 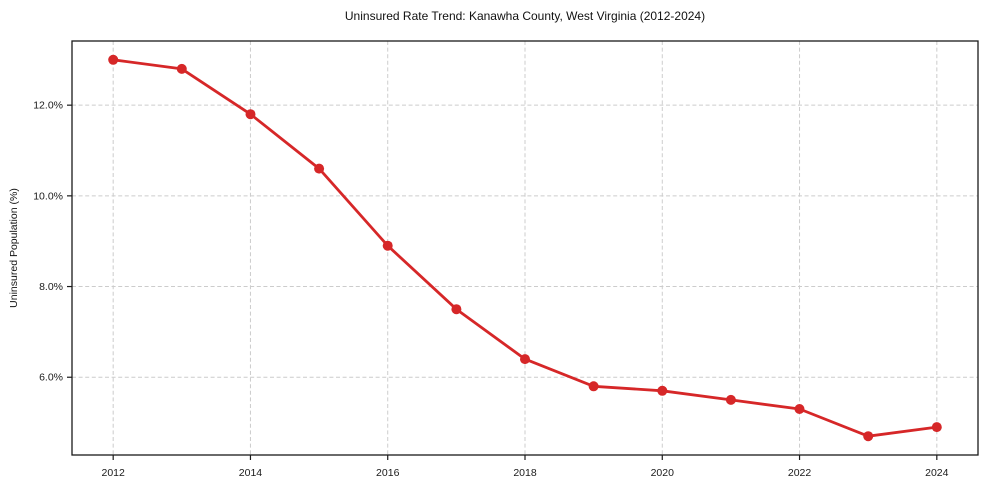 What do you see at coordinates (114, 473) in the screenshot?
I see `x-tick-label: 2012` at bounding box center [114, 473].